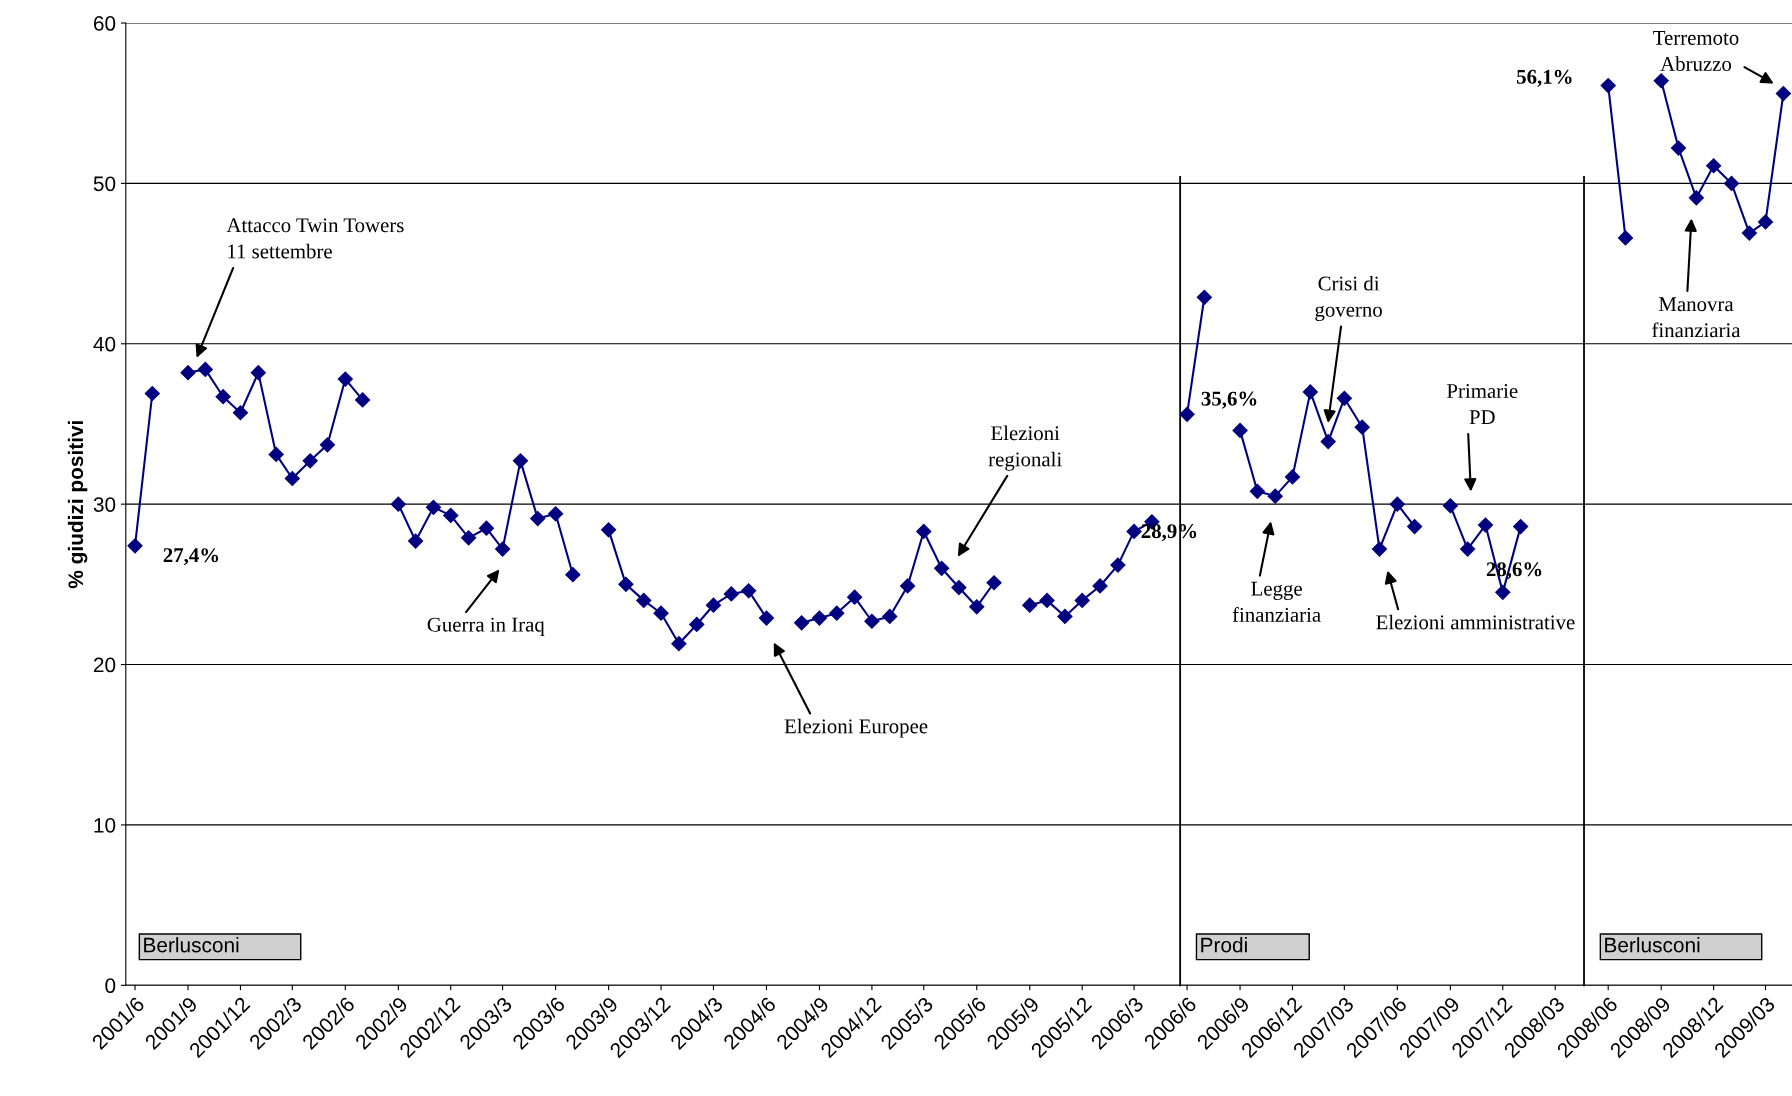 This screenshot has width=1792, height=1096. Describe the element at coordinates (1652, 945) in the screenshot. I see `ref-line-label: Berlusconi` at that location.